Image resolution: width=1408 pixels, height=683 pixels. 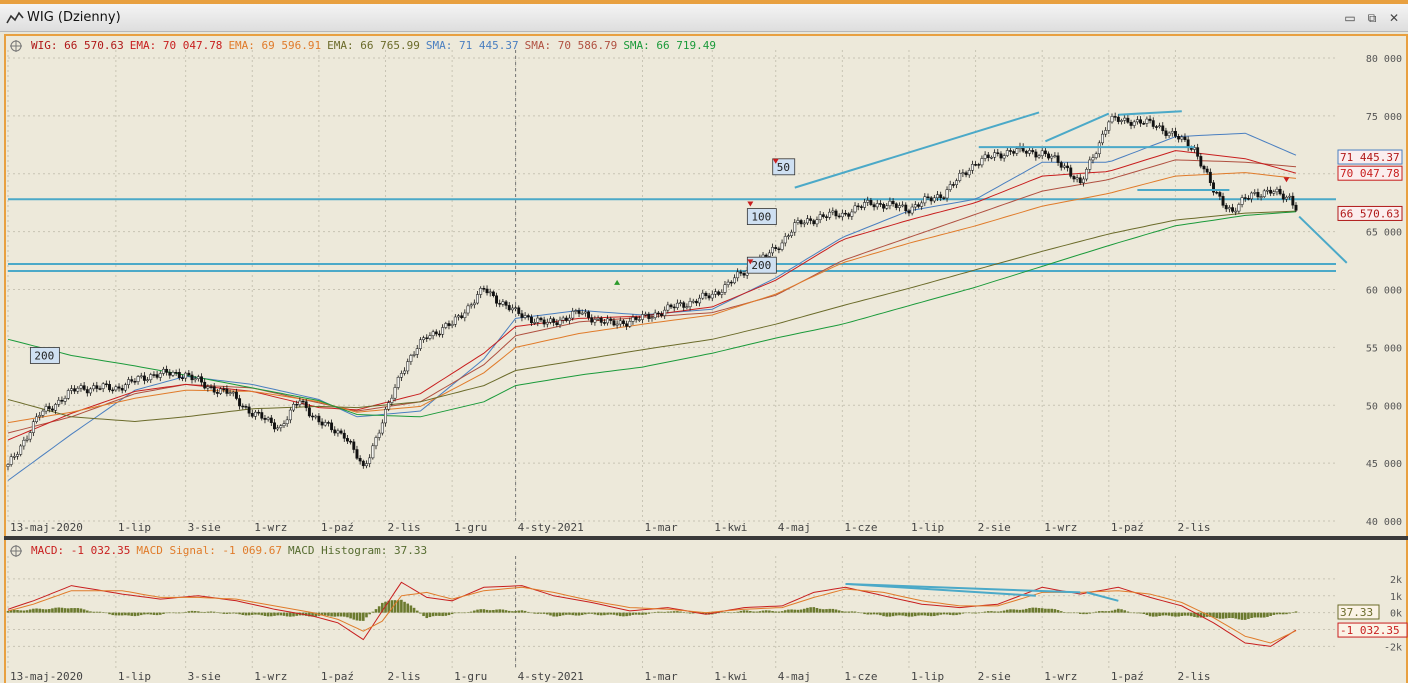 What do you see at coordinates (750, 204) in the screenshot?
I see `down-arrow-icon` at bounding box center [750, 204].